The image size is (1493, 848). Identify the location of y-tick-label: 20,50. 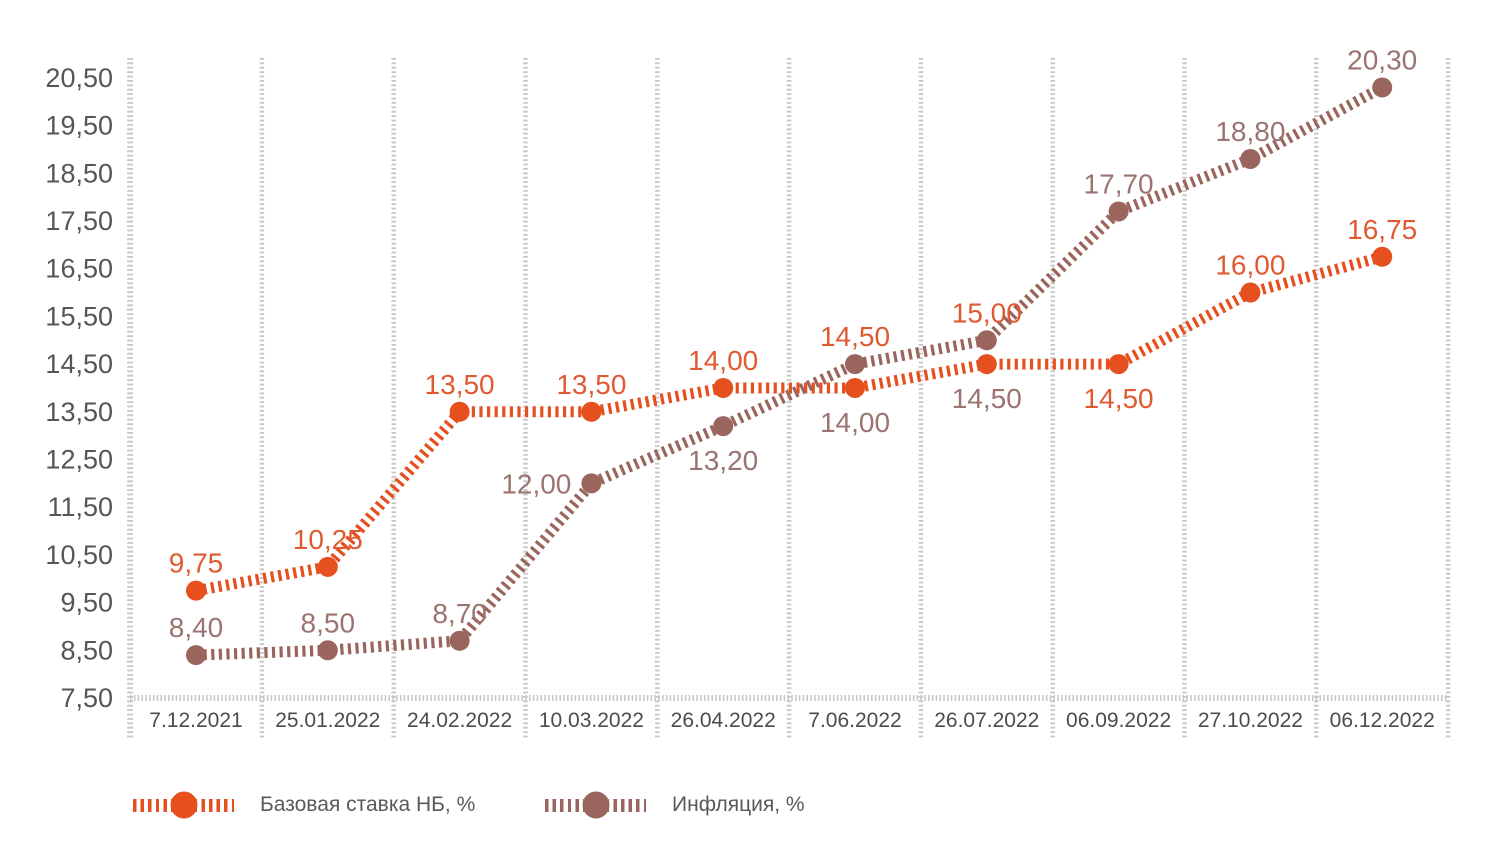
(79, 78).